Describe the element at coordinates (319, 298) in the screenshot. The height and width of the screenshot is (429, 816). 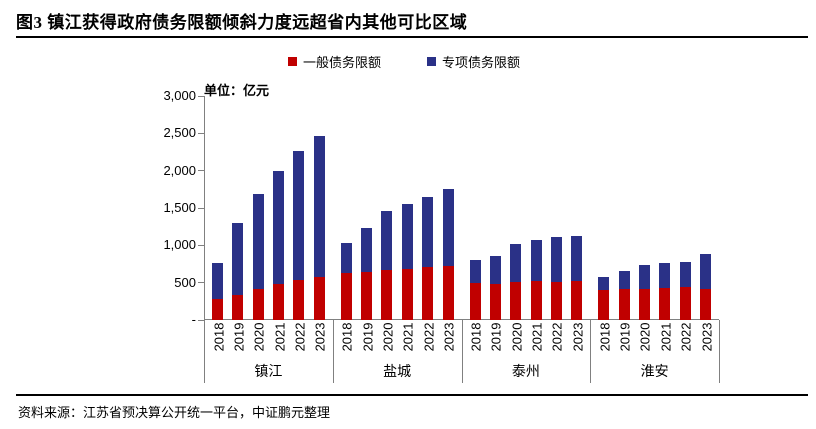
I see `bar-镇江-2023-general` at that location.